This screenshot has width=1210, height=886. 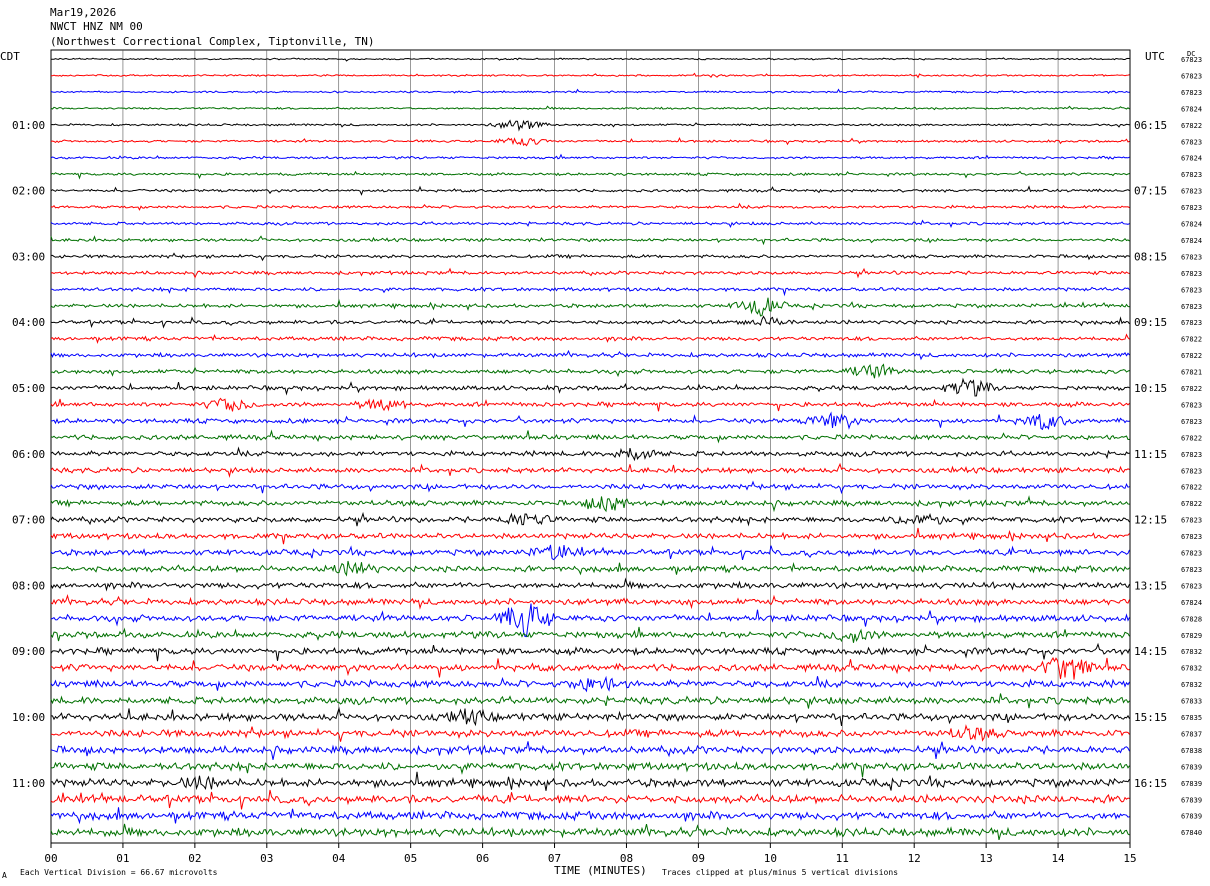 I want to click on right-hour-label: 09:15, so click(x=1150, y=322).